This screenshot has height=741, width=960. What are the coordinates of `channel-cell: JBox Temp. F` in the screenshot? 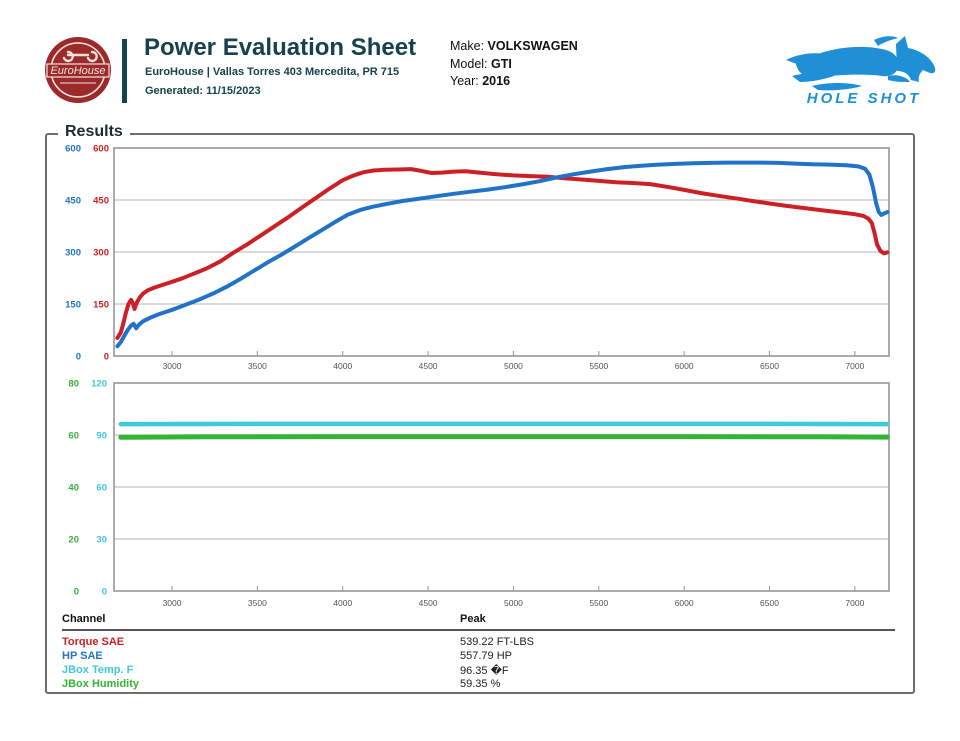 It's located at (98, 670).